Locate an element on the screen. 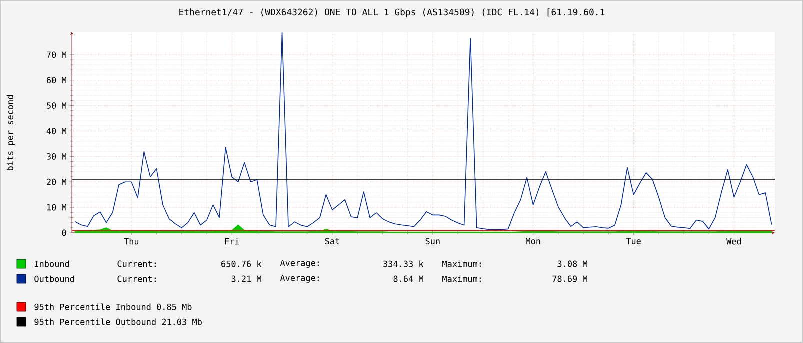 This screenshot has height=343, width=803. y-tick-label: 10 M is located at coordinates (56, 207).